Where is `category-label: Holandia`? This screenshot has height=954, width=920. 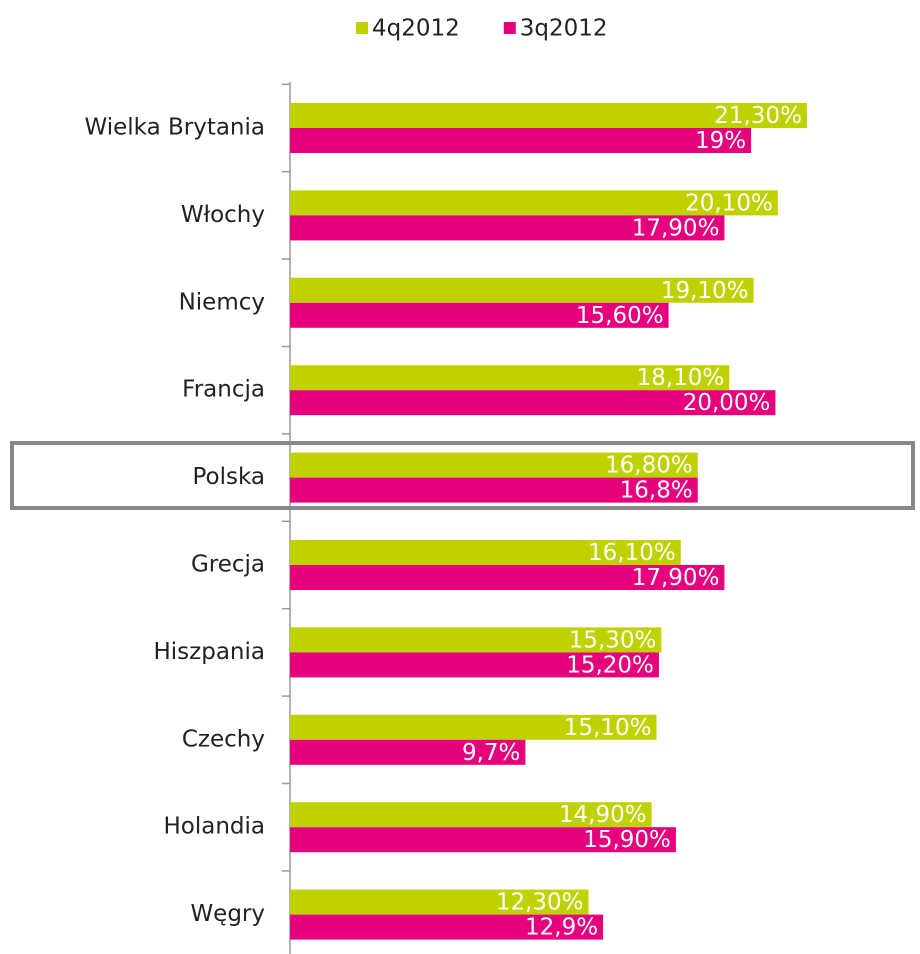 category-label: Holandia is located at coordinates (214, 827).